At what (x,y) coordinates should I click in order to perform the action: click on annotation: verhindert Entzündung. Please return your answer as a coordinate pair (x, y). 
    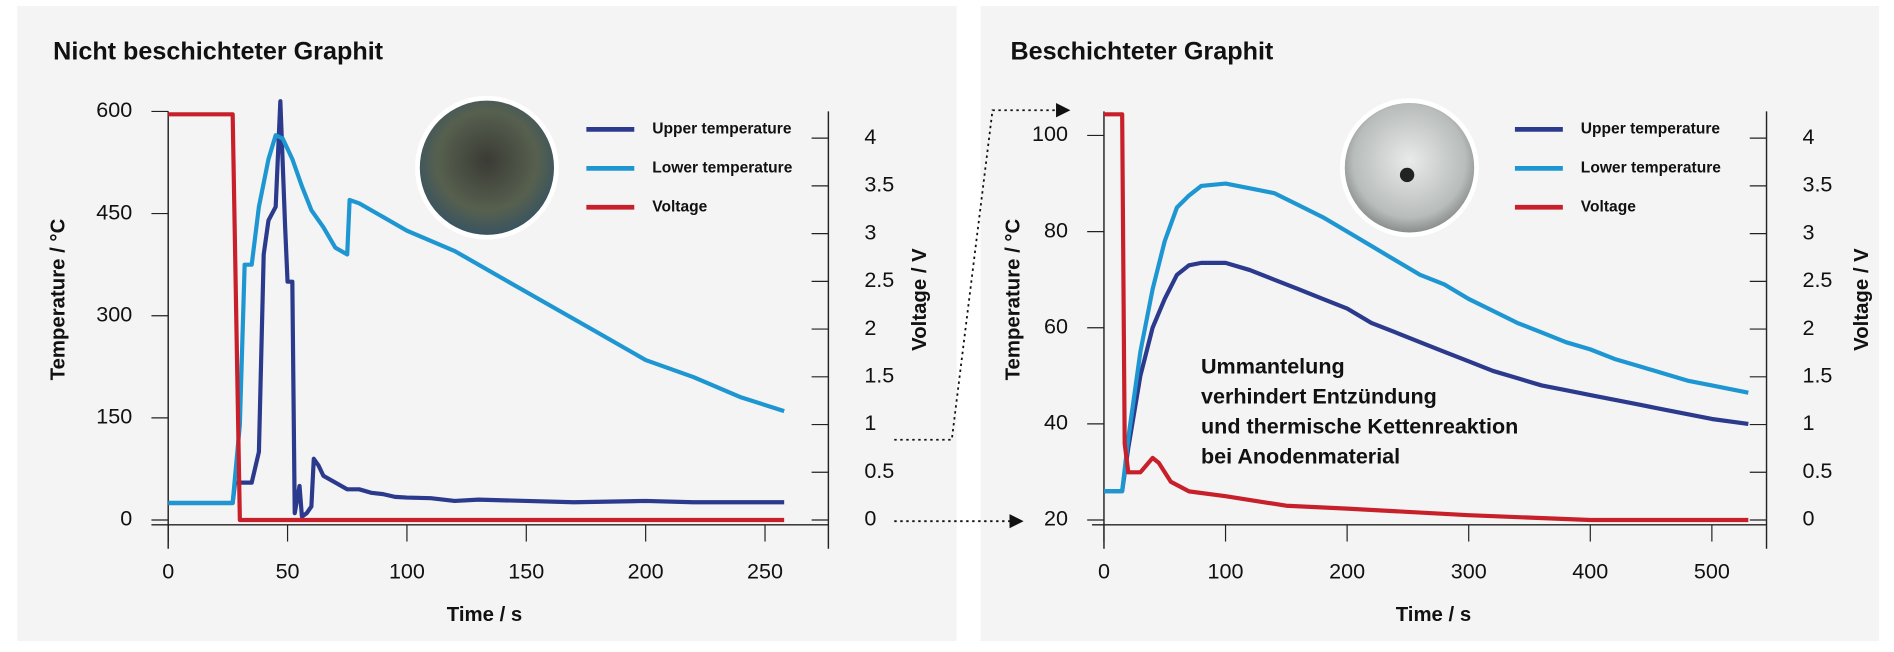
    Looking at the image, I should click on (1319, 395).